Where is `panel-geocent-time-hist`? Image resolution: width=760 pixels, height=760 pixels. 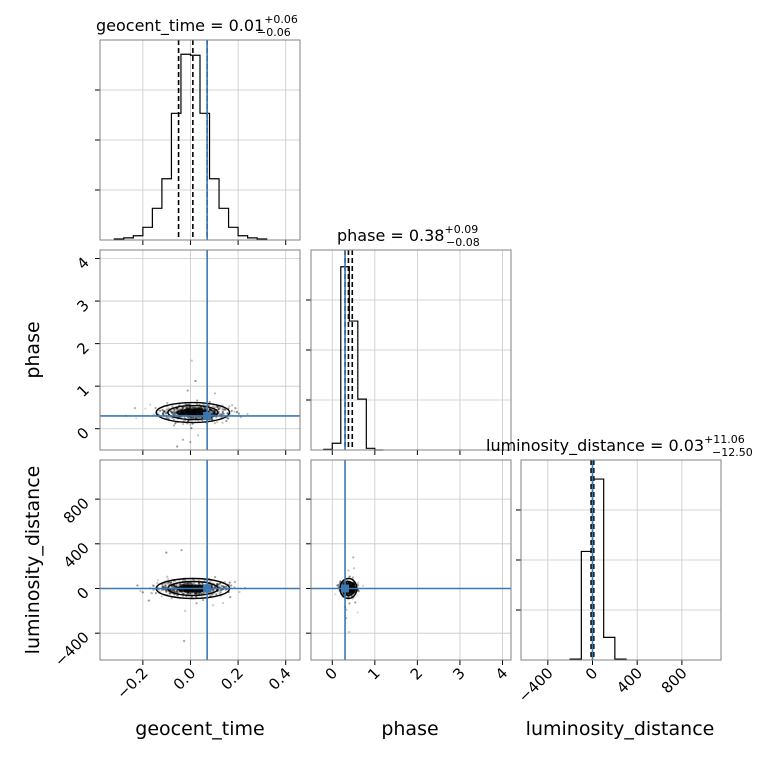
panel-geocent-time-hist is located at coordinates (198, 142).